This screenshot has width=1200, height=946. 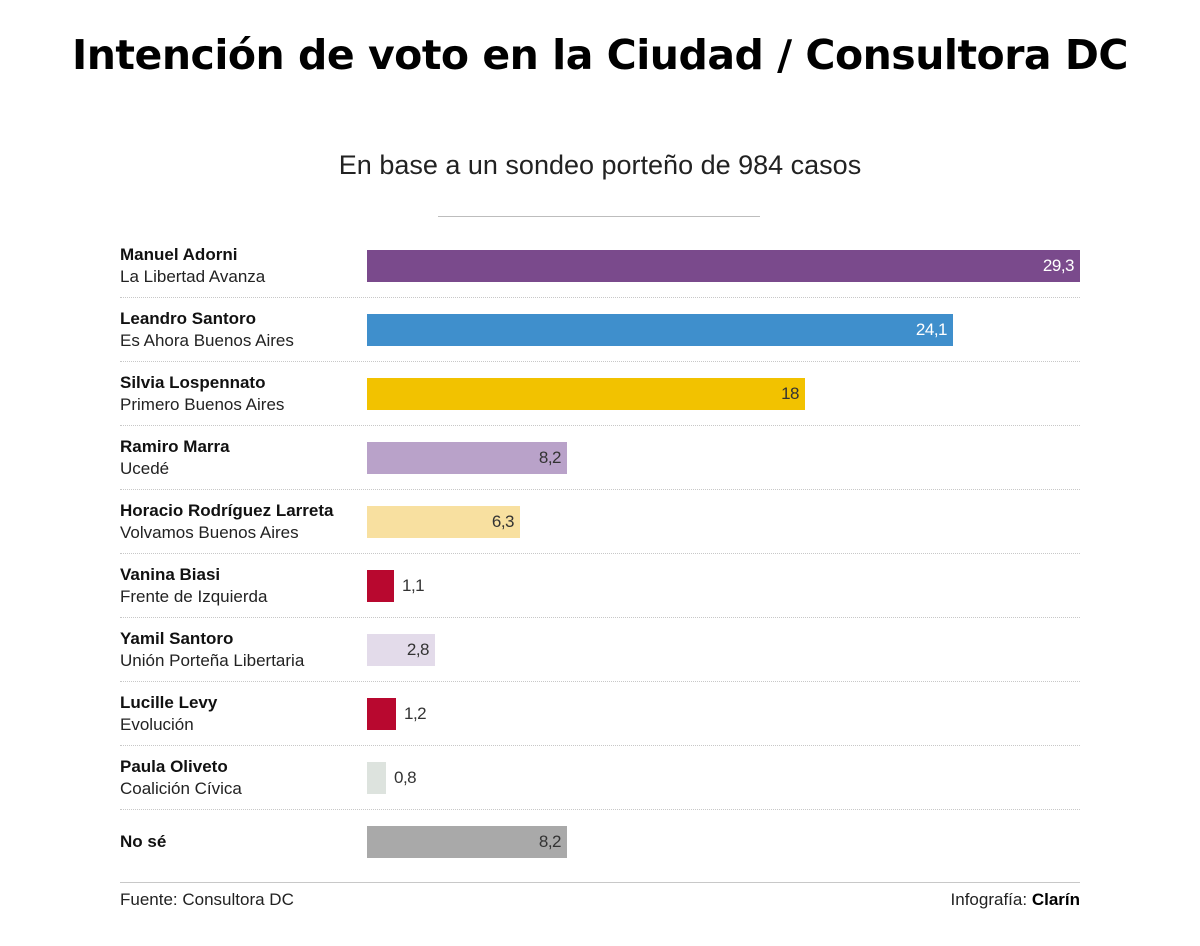 What do you see at coordinates (202, 404) in the screenshot?
I see `party-name: Primero Buenos Aires` at bounding box center [202, 404].